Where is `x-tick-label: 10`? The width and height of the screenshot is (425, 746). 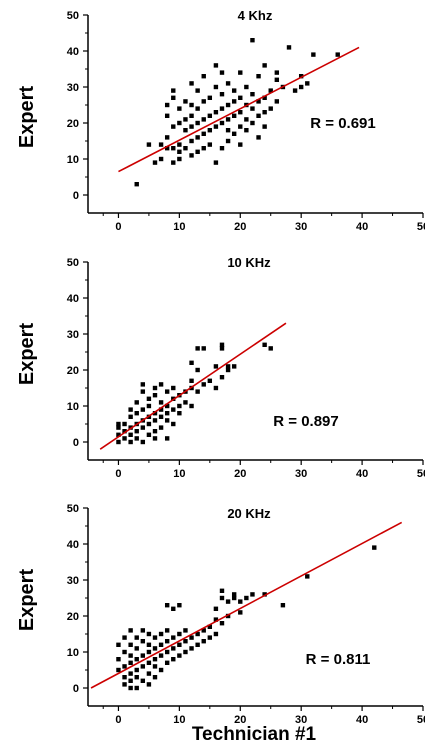 x-tick-label: 10 is located at coordinates (179, 474).